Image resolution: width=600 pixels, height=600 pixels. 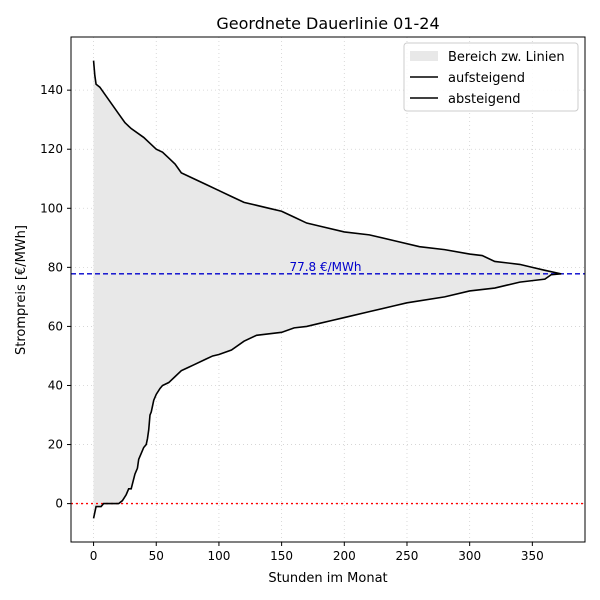 I want to click on legend-swatch-area, so click(x=424, y=56).